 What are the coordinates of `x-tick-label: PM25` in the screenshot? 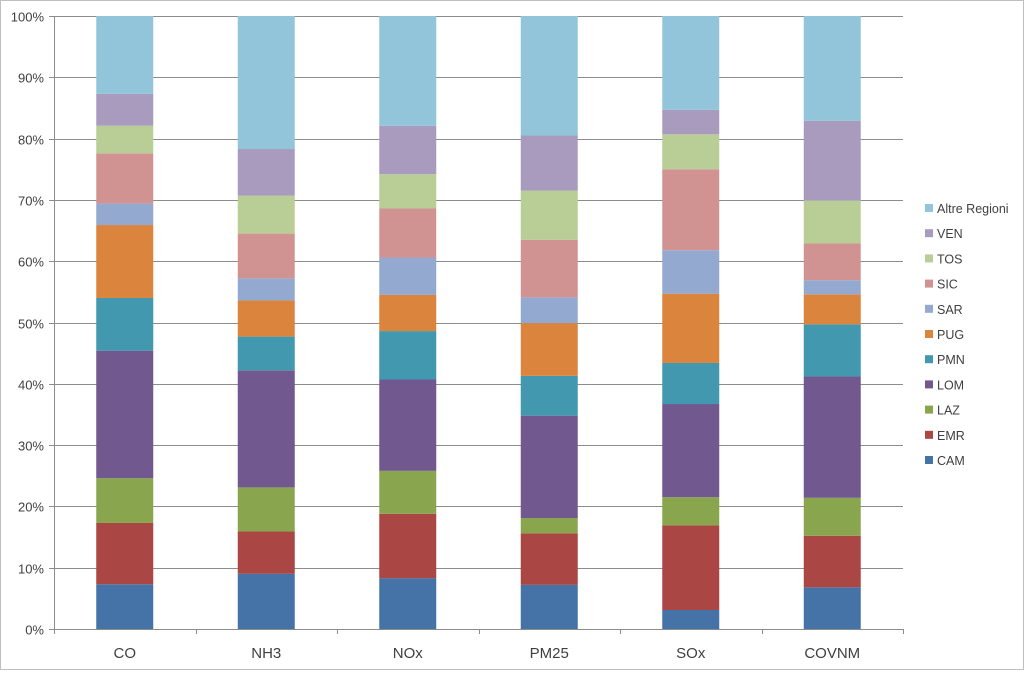 It's located at (549, 653).